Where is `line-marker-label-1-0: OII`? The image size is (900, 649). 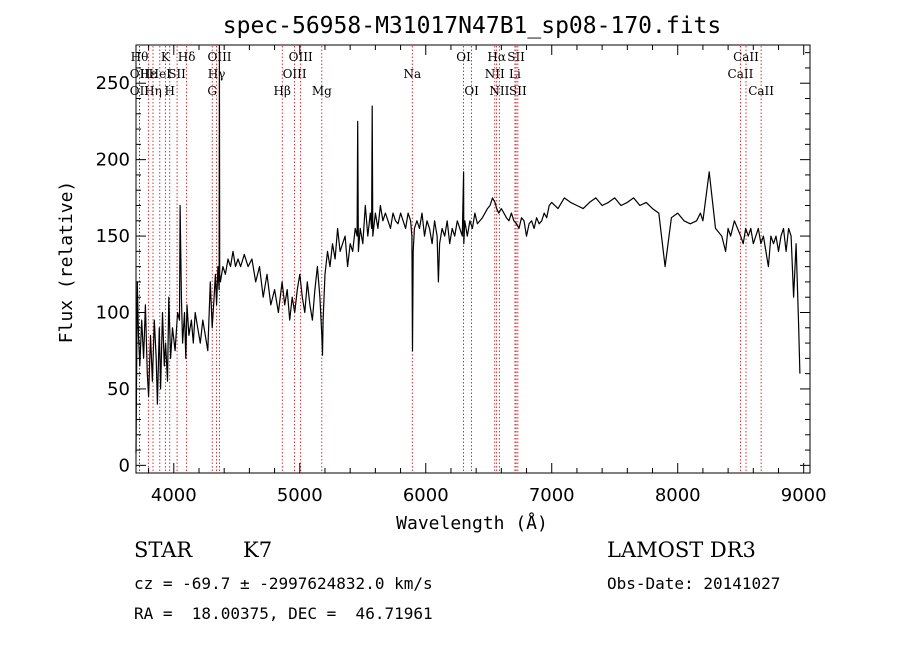 line-marker-label-1-0: OII is located at coordinates (140, 74).